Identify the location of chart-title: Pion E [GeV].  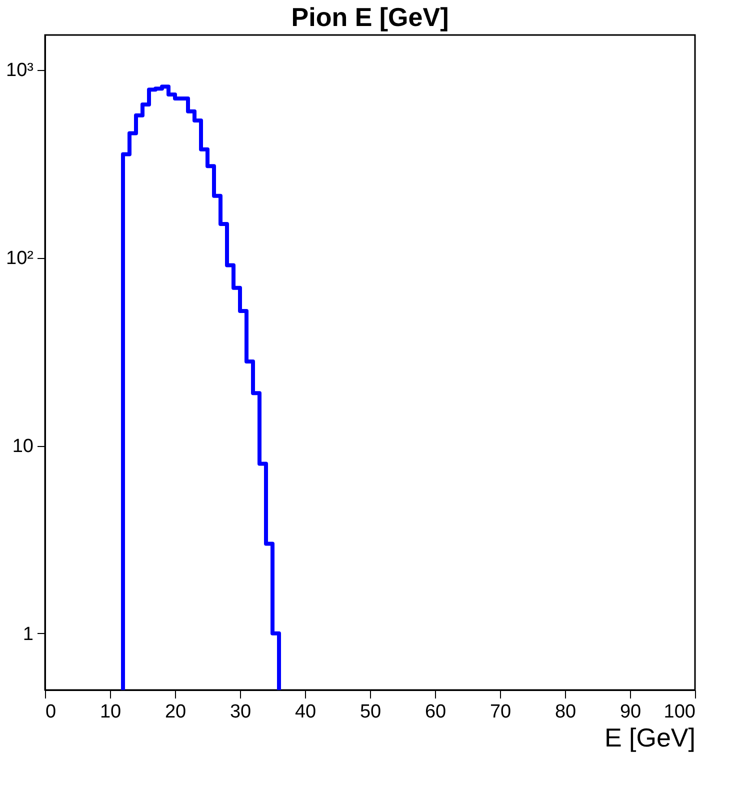
(370, 17).